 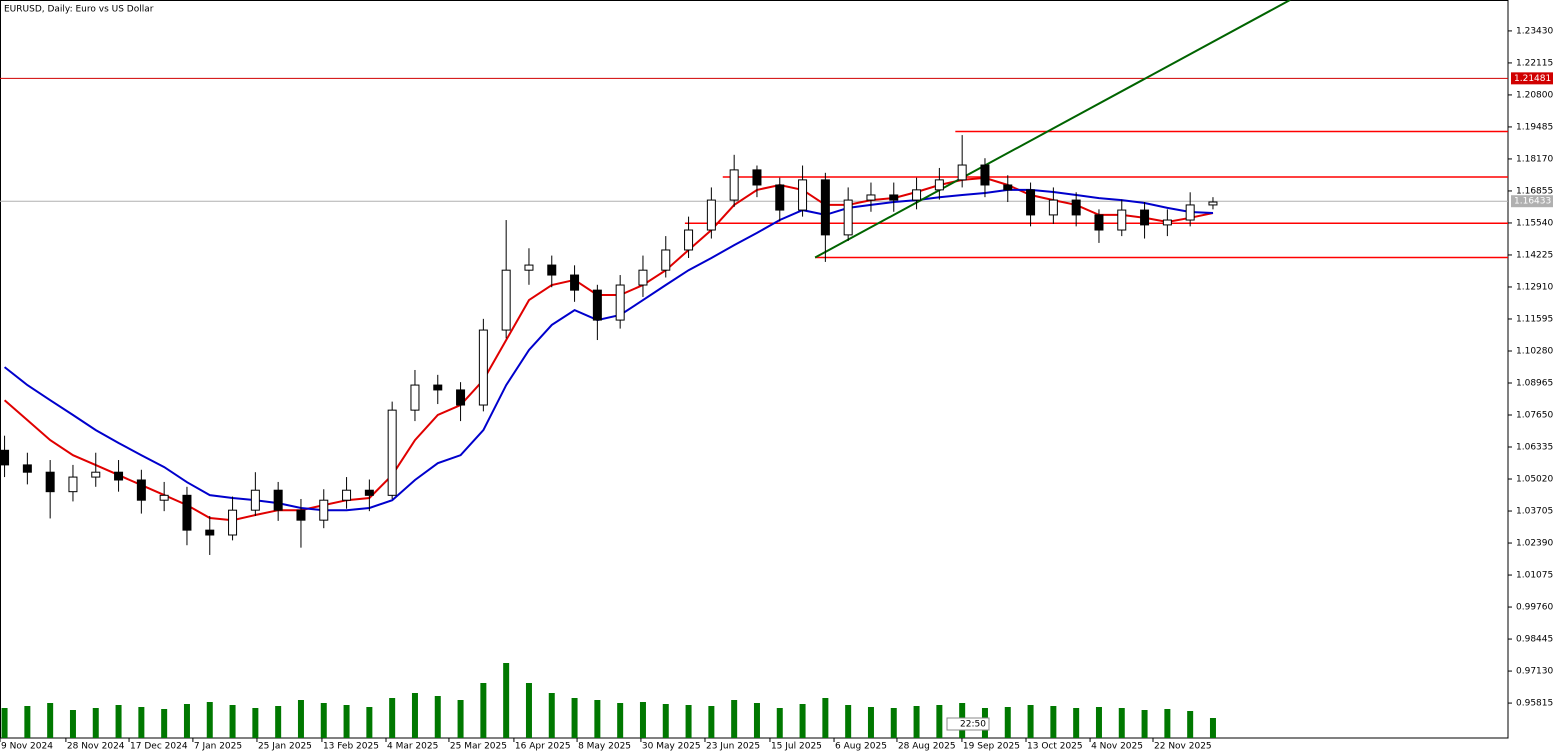 I want to click on x-tick-label: 15 Jul 2025, so click(x=796, y=747).